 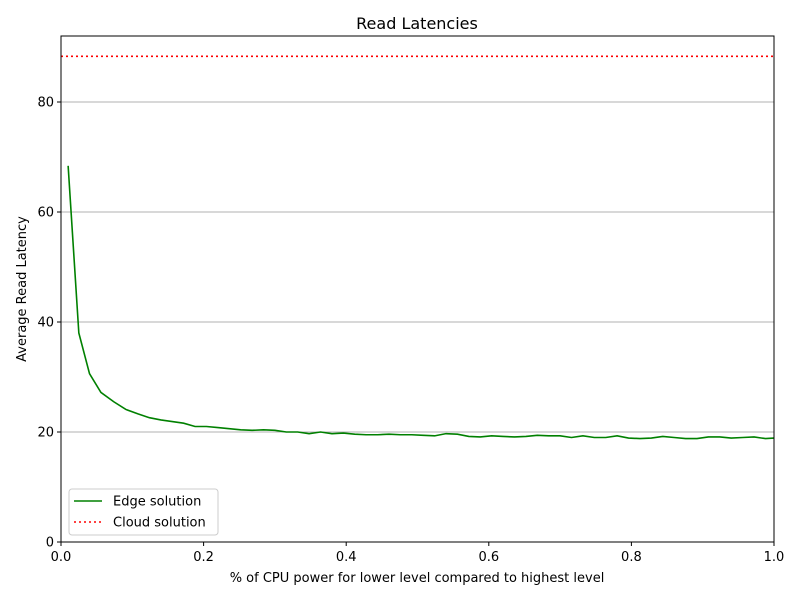 I want to click on y-axis-title: Average Read Latency, so click(x=22, y=289).